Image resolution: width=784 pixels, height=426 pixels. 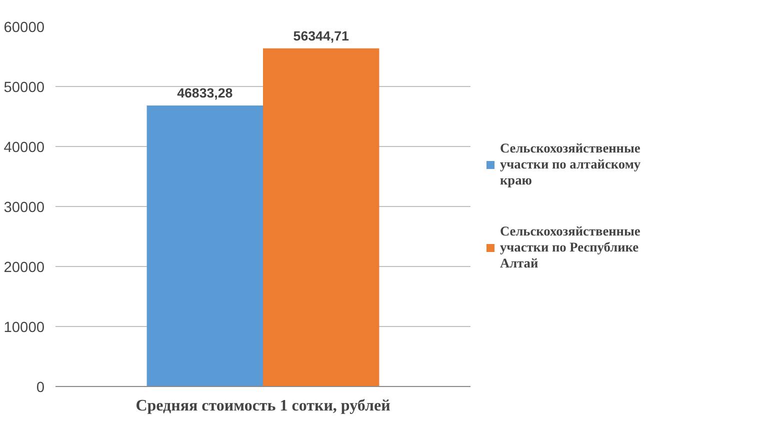 What do you see at coordinates (205, 93) in the screenshot?
I see `data-label: 46833,28` at bounding box center [205, 93].